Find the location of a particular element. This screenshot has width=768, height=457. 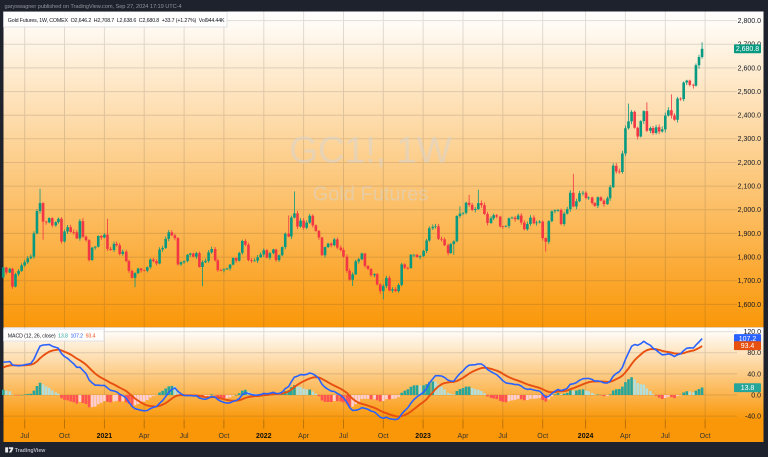

svg-text: 13.8 is located at coordinates (748, 388).